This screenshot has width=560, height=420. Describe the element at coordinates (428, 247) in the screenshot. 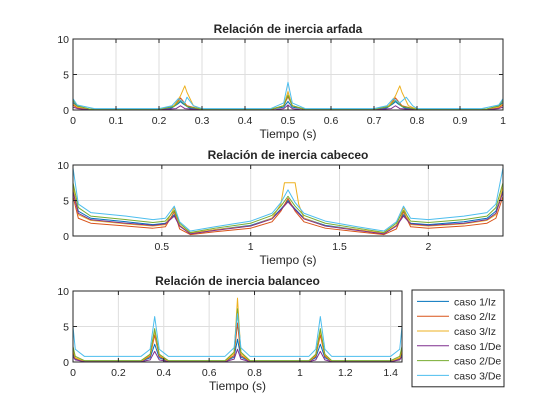

I see `x-tick-label: 2` at that location.